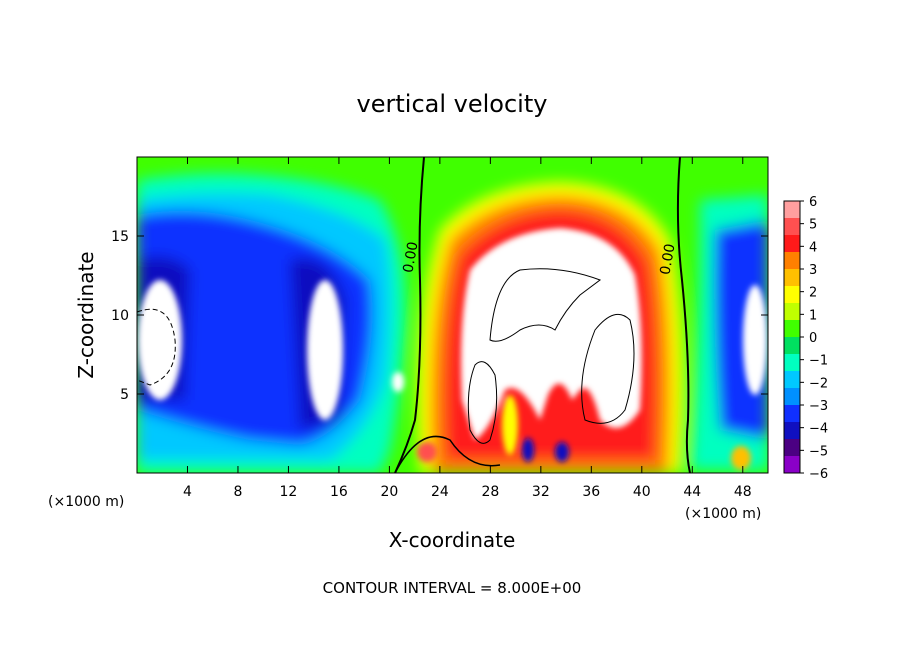  I want to click on x-tick-label: 8, so click(237, 492).